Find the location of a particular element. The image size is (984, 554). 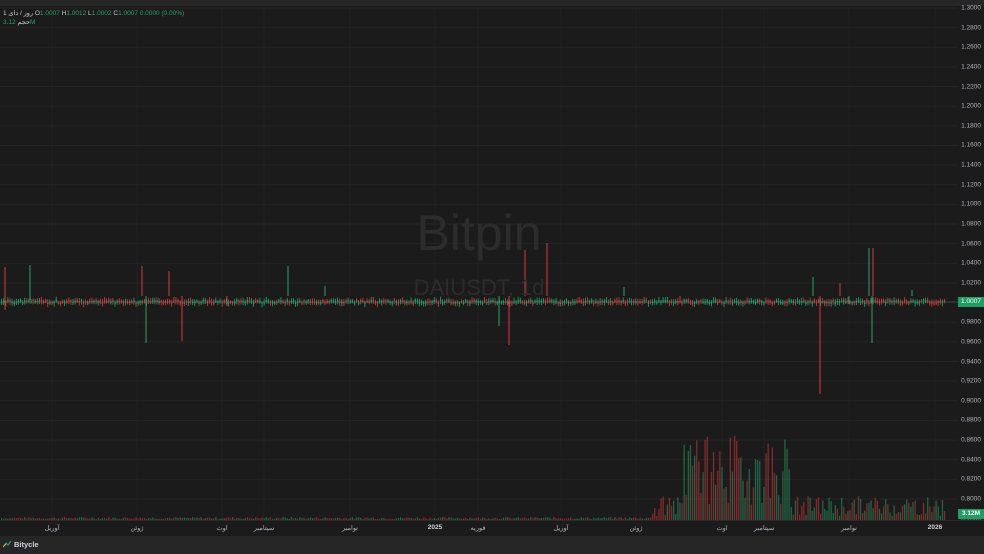

footer-bar is located at coordinates (492, 545).